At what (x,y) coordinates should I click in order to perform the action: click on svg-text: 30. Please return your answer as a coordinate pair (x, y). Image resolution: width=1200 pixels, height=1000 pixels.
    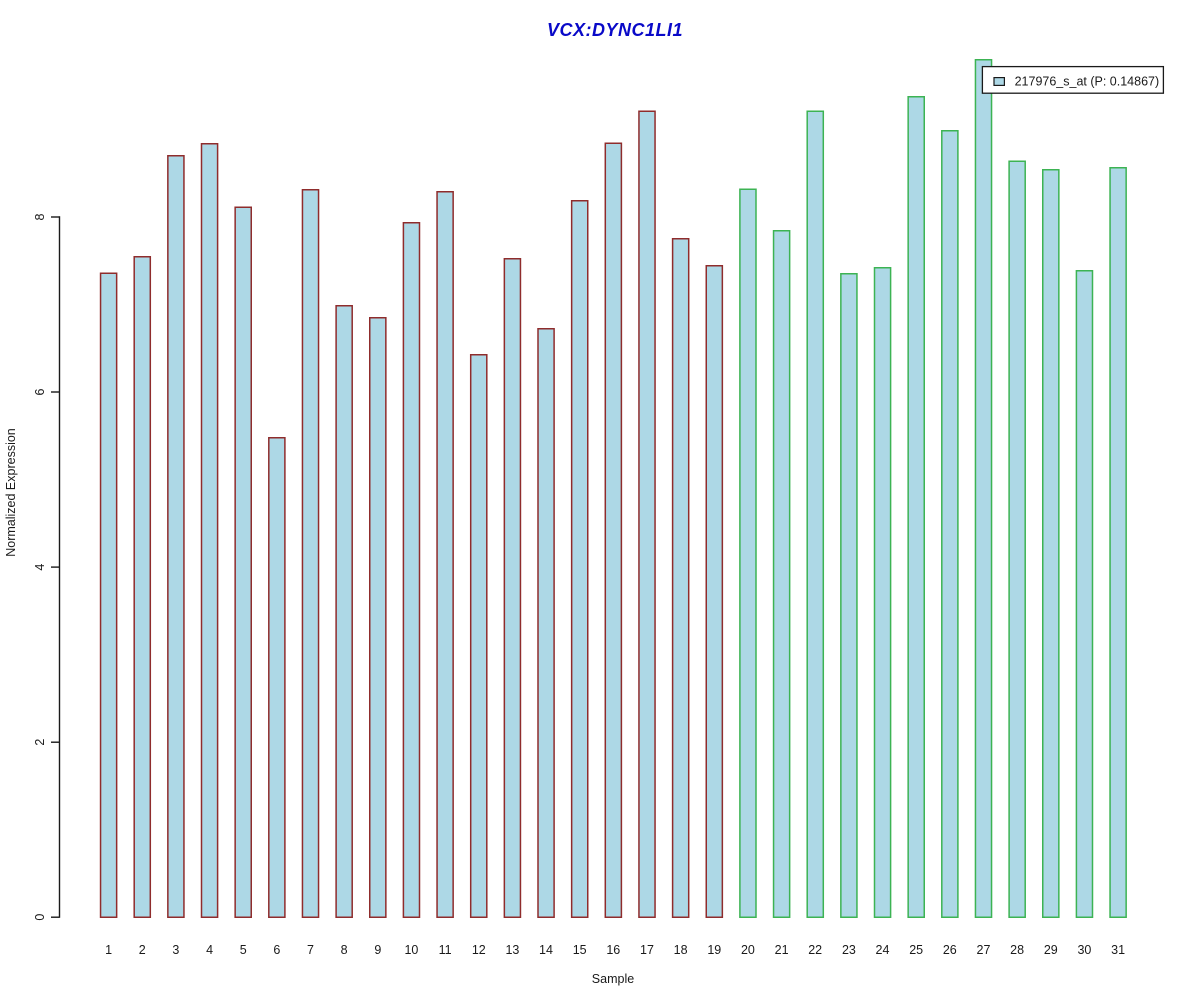
    Looking at the image, I should click on (1084, 950).